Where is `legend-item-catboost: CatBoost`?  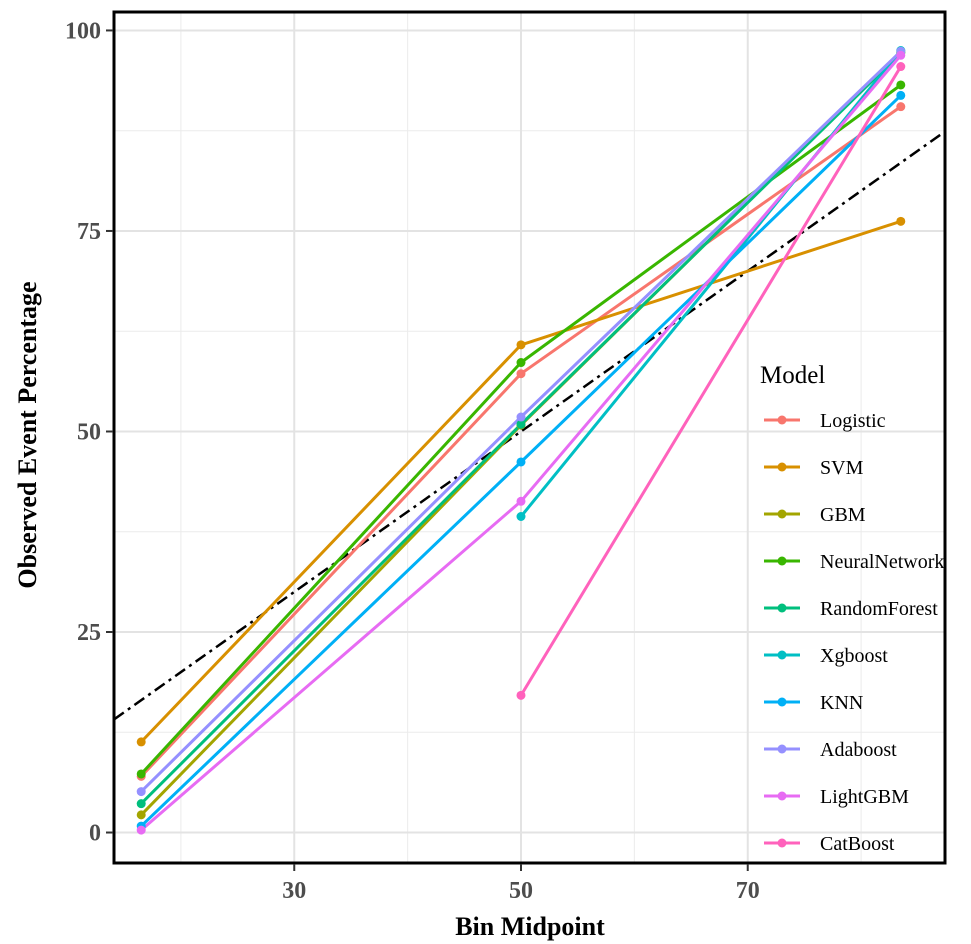 legend-item-catboost: CatBoost is located at coordinates (829, 844).